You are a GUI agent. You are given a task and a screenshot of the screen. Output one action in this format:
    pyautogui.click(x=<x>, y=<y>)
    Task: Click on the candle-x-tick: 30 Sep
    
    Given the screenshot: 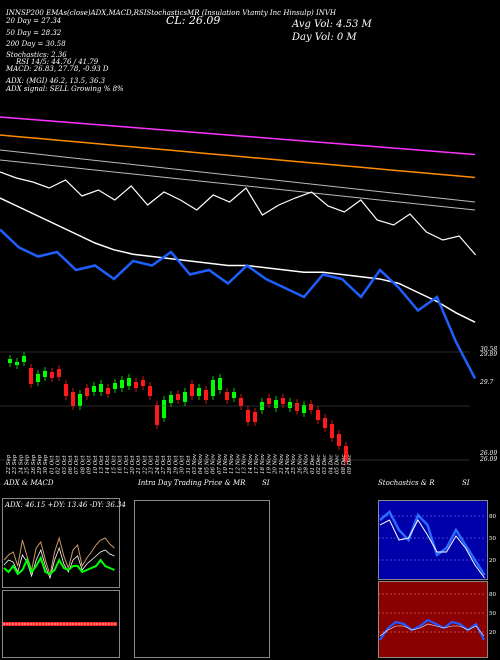 What is the action you would take?
    pyautogui.click(x=46, y=464)
    